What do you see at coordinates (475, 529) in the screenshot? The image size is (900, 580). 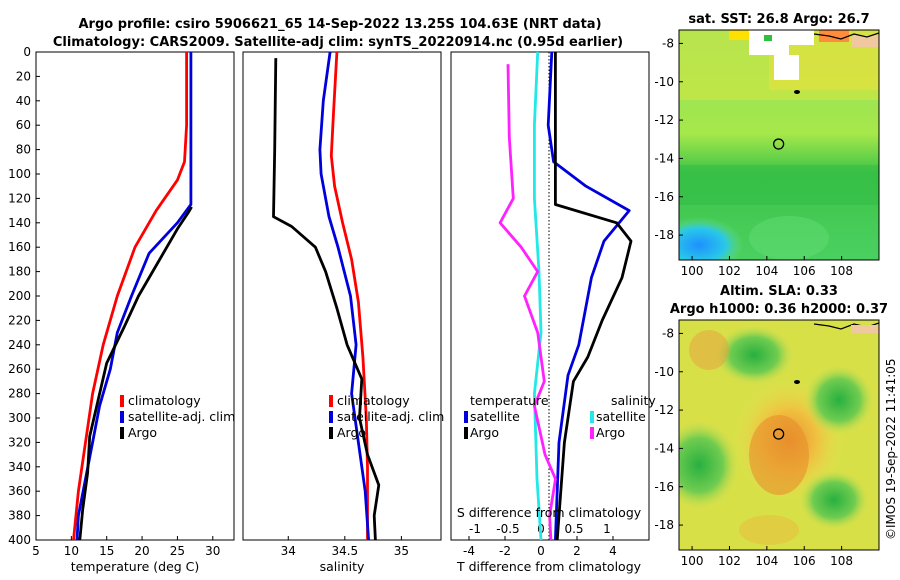 I see `s-tick-label: -1` at bounding box center [475, 529].